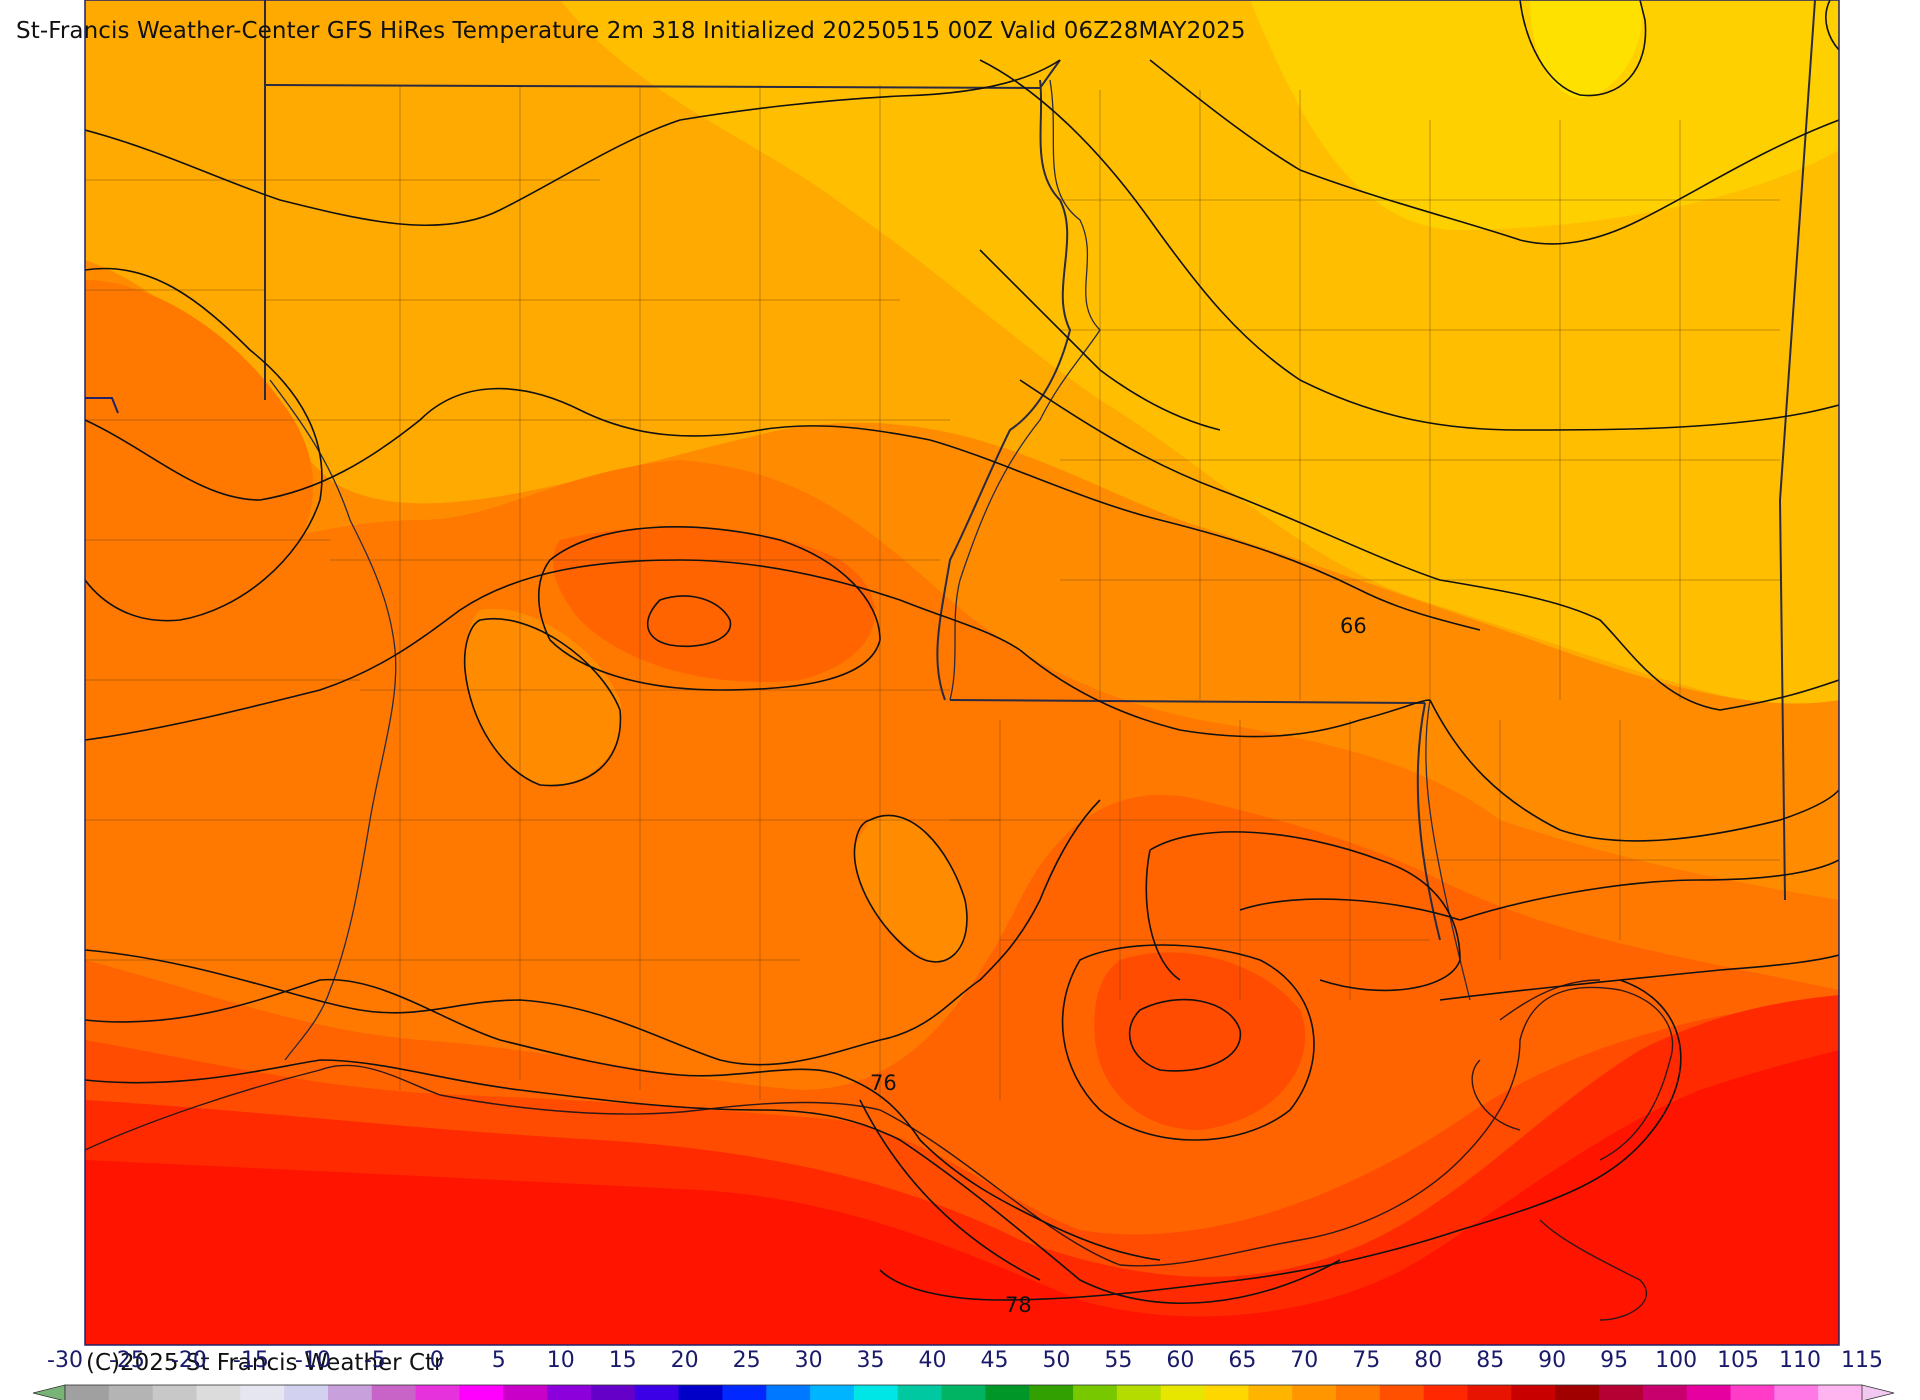 The height and width of the screenshot is (1400, 1920). I want to click on fill-band-yellow-max, so click(1586, 49).